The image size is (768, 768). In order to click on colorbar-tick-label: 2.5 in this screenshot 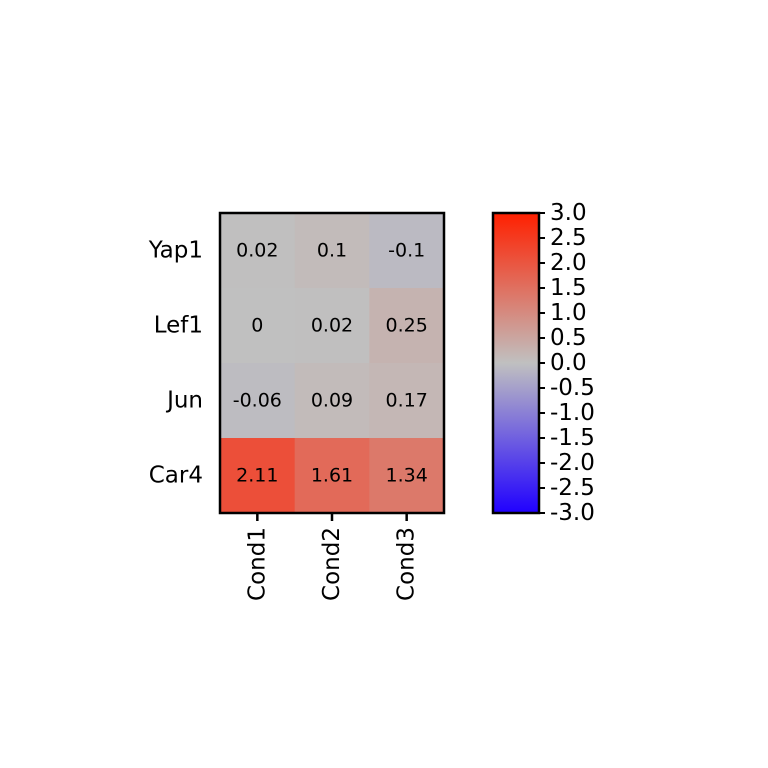, I will do `click(568, 238)`.